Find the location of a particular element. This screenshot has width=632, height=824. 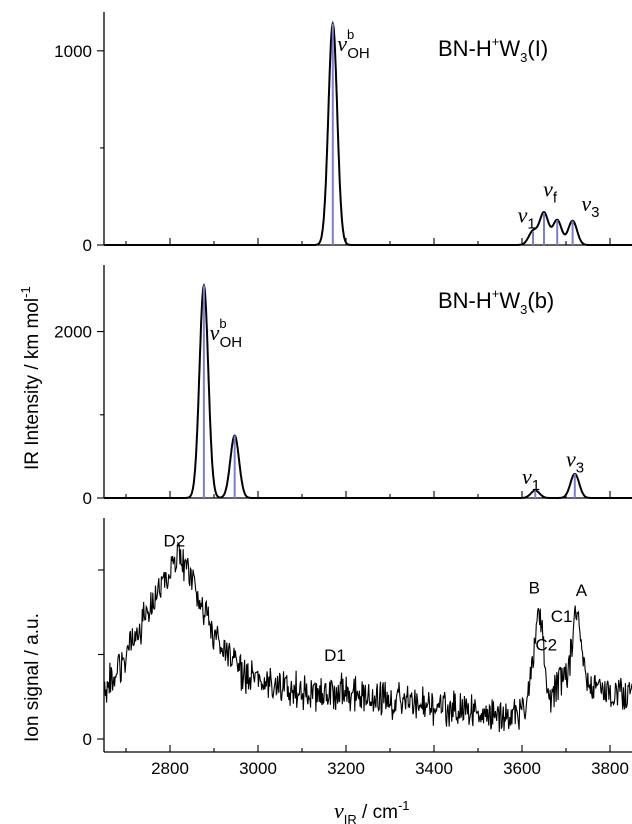

x-axis-title: νIR / cm-1 is located at coordinates (372, 811).